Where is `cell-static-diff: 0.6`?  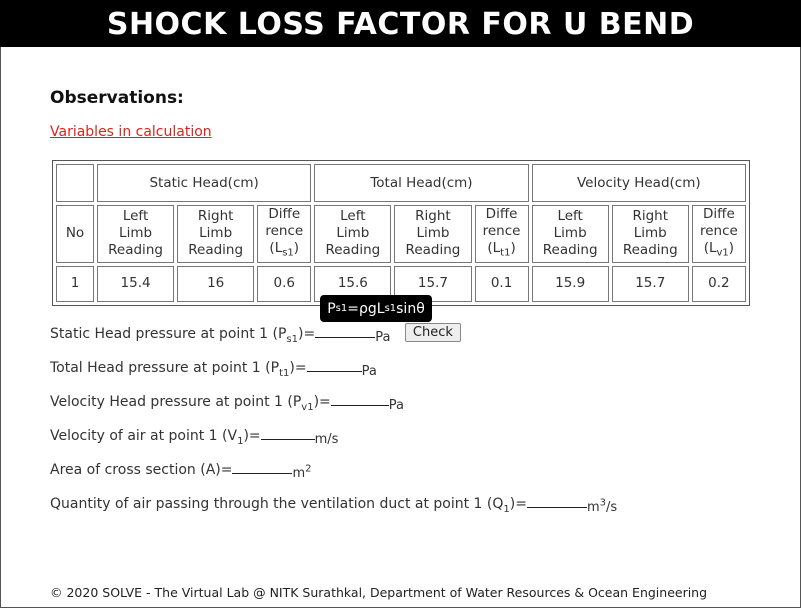
cell-static-diff: 0.6 is located at coordinates (284, 283).